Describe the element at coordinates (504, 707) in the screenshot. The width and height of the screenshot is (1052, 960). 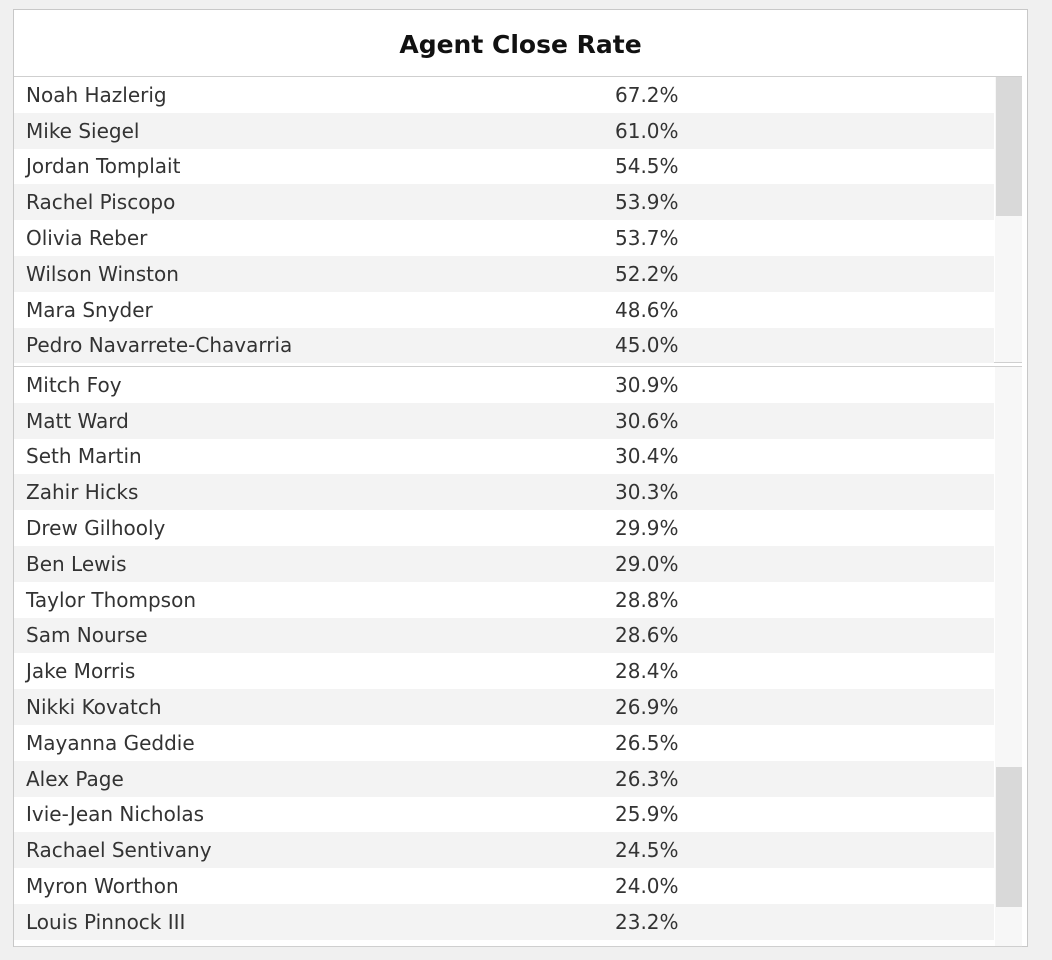
I see `table-row: Nikki Kovatch 26.9%` at that location.